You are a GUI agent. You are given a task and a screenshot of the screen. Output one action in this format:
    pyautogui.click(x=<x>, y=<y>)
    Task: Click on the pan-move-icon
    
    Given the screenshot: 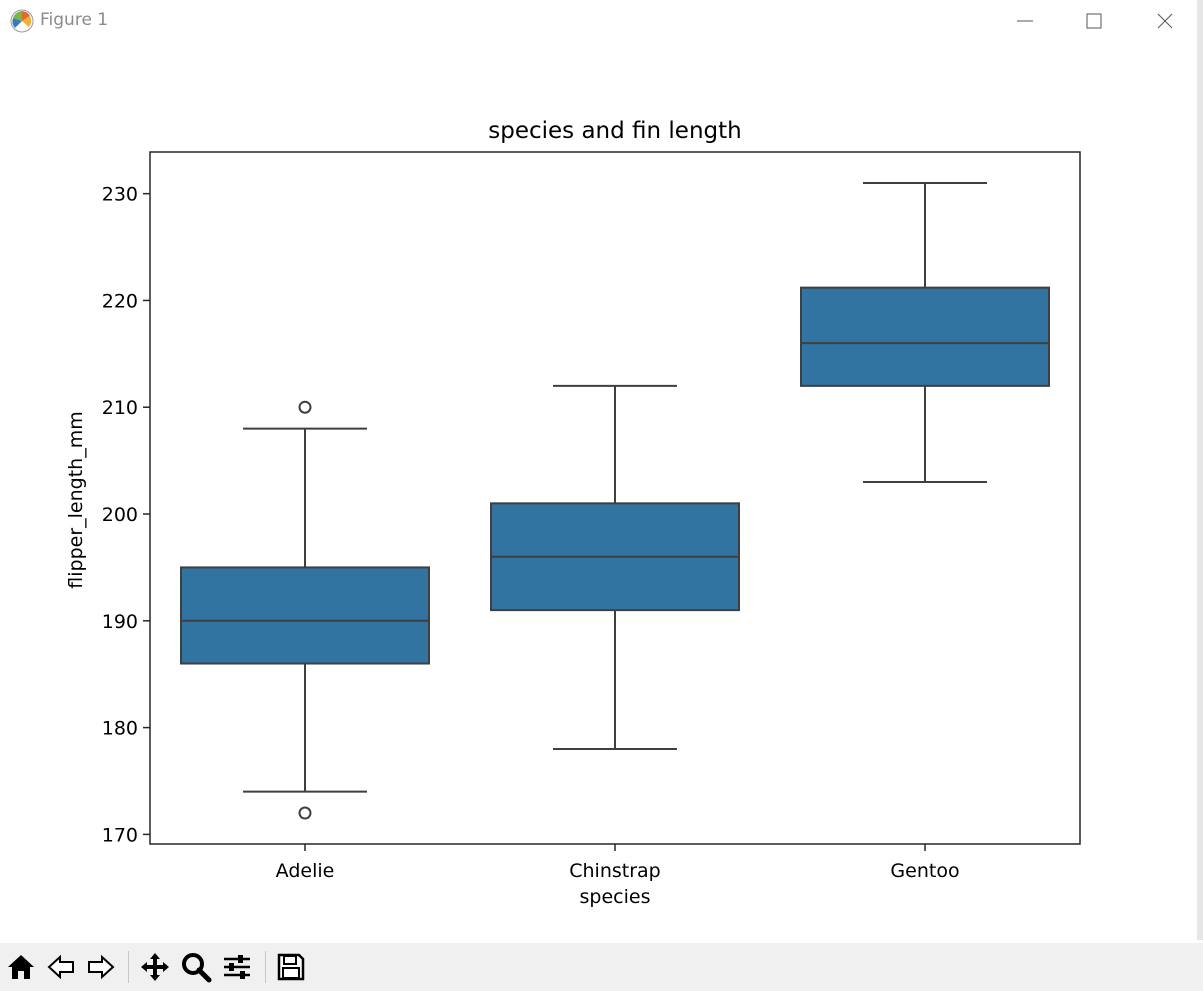 What is the action you would take?
    pyautogui.click(x=155, y=967)
    